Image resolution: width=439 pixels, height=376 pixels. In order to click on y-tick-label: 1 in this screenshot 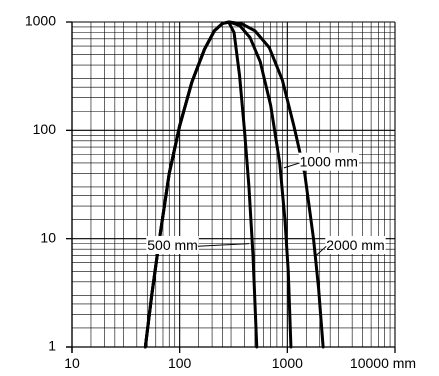, I will do `click(52, 346)`.